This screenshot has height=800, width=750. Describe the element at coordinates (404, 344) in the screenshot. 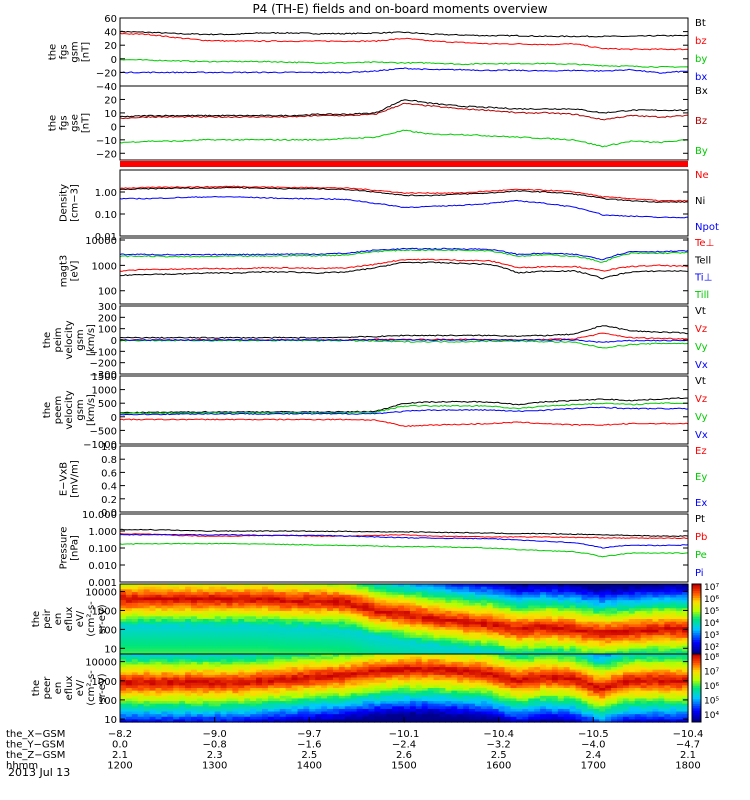

I see `series-line-Vy` at that location.